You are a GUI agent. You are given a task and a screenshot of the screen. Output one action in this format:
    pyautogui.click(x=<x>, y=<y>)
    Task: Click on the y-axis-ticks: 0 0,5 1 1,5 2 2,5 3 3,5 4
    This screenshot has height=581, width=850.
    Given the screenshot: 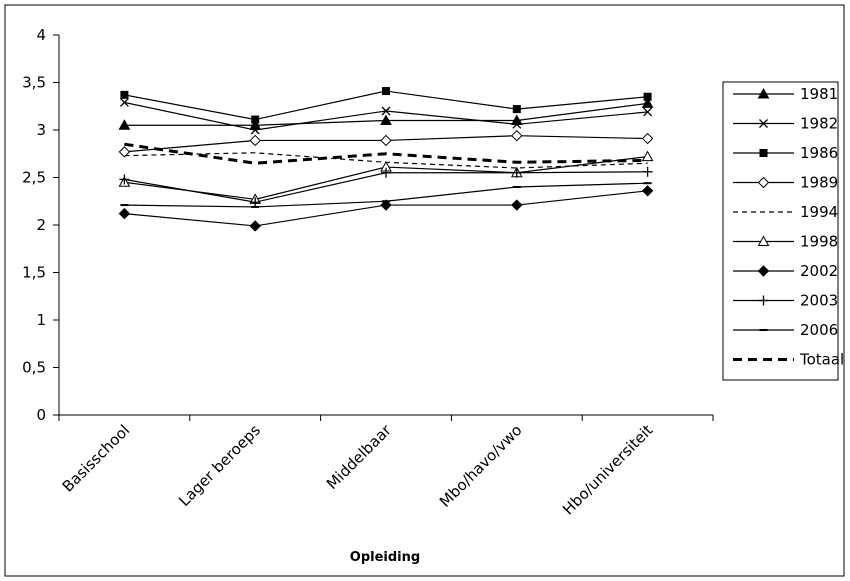 What is the action you would take?
    pyautogui.click(x=40, y=225)
    